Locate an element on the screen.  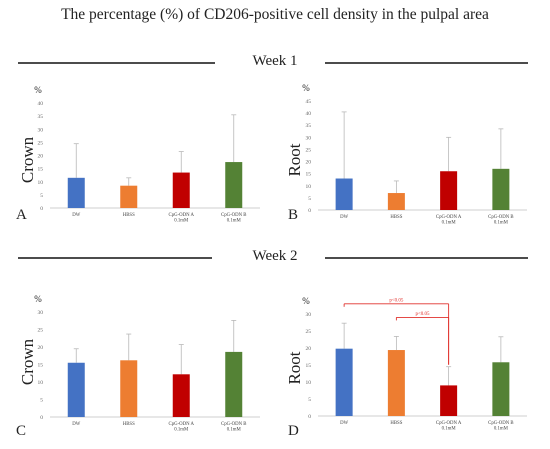
y-tick-label: 45 is located at coordinates (309, 102).